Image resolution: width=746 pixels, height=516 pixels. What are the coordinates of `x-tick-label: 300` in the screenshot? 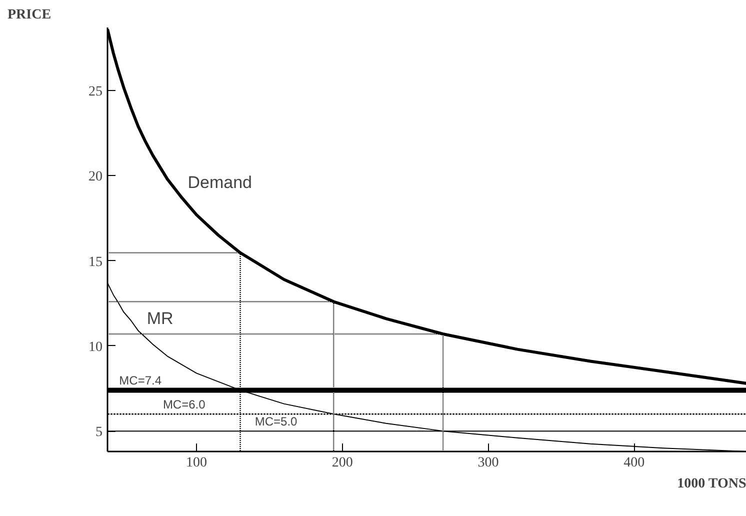 It's located at (488, 463).